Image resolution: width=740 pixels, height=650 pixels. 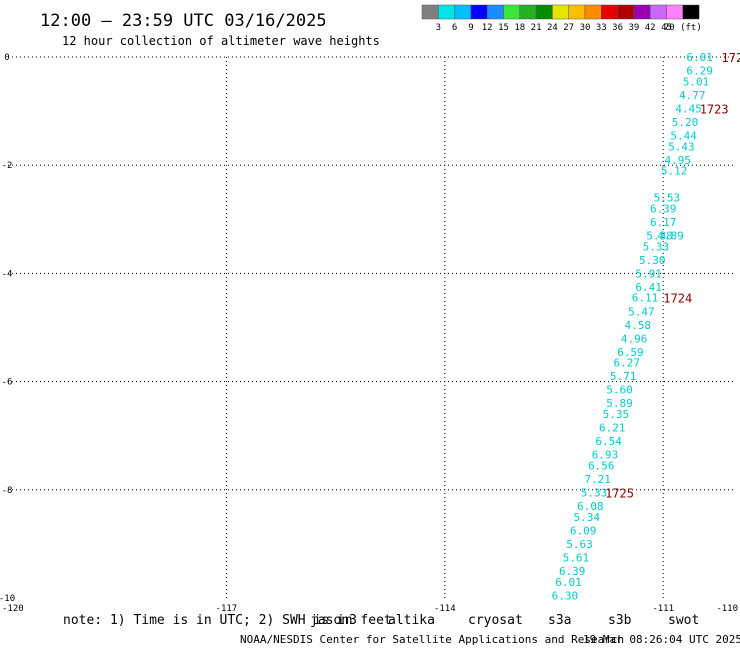 What do you see at coordinates (445, 609) in the screenshot?
I see `x-tick-label: -114` at bounding box center [445, 609].